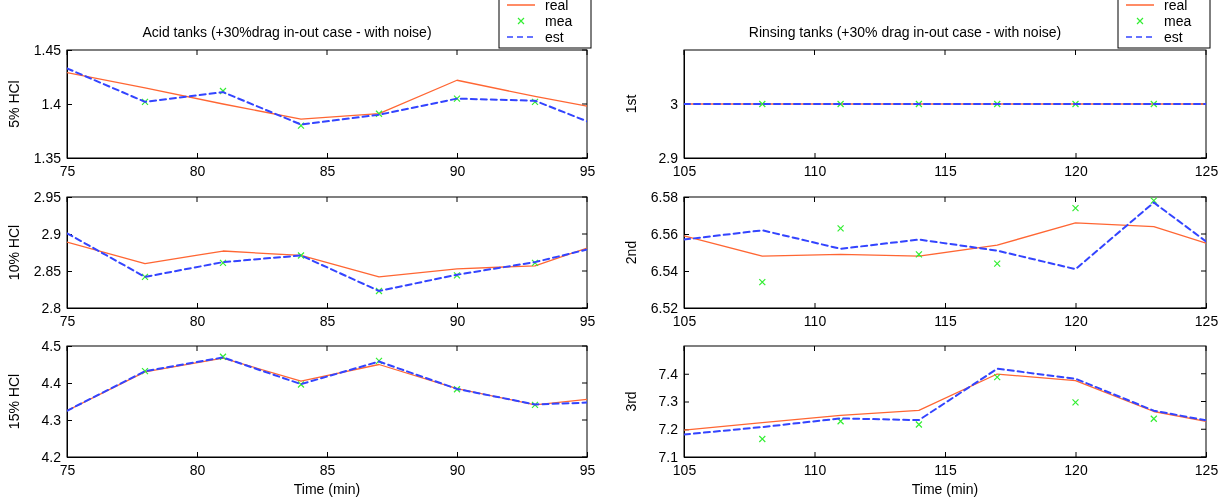 The image size is (1218, 504). Describe the element at coordinates (664, 196) in the screenshot. I see `y-tick-label: 6.58` at that location.